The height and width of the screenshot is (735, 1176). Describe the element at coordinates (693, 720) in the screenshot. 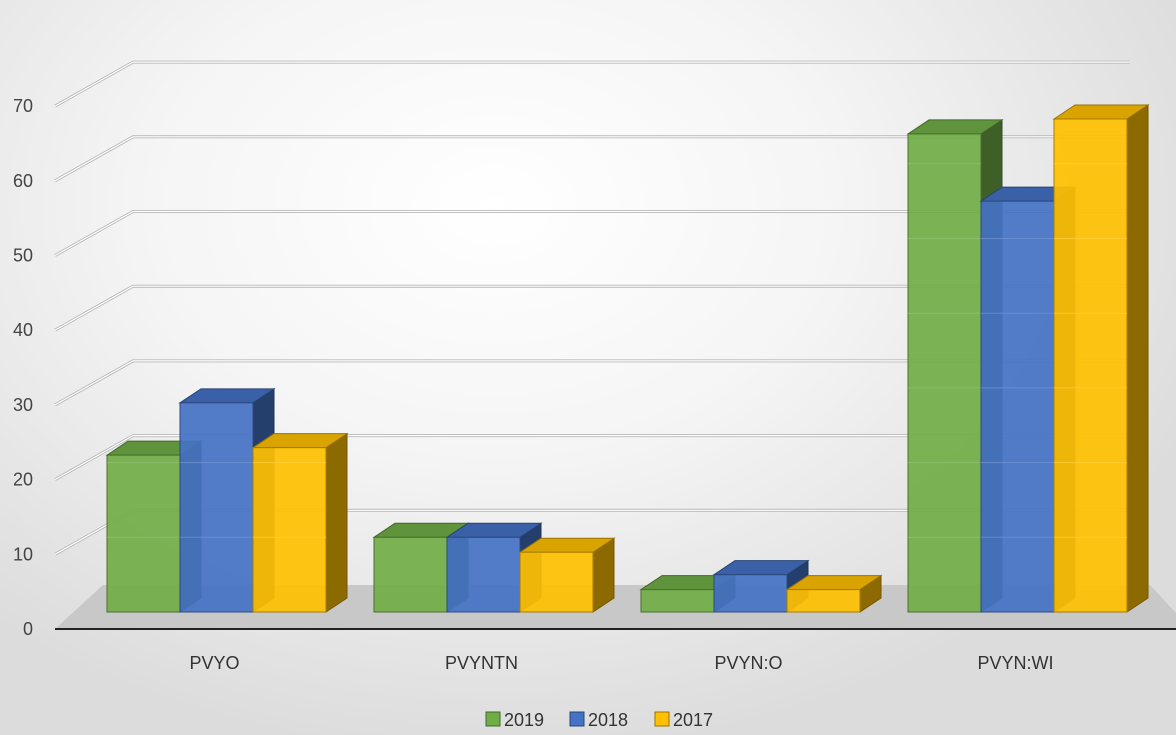

I see `legend-label: 2017` at that location.